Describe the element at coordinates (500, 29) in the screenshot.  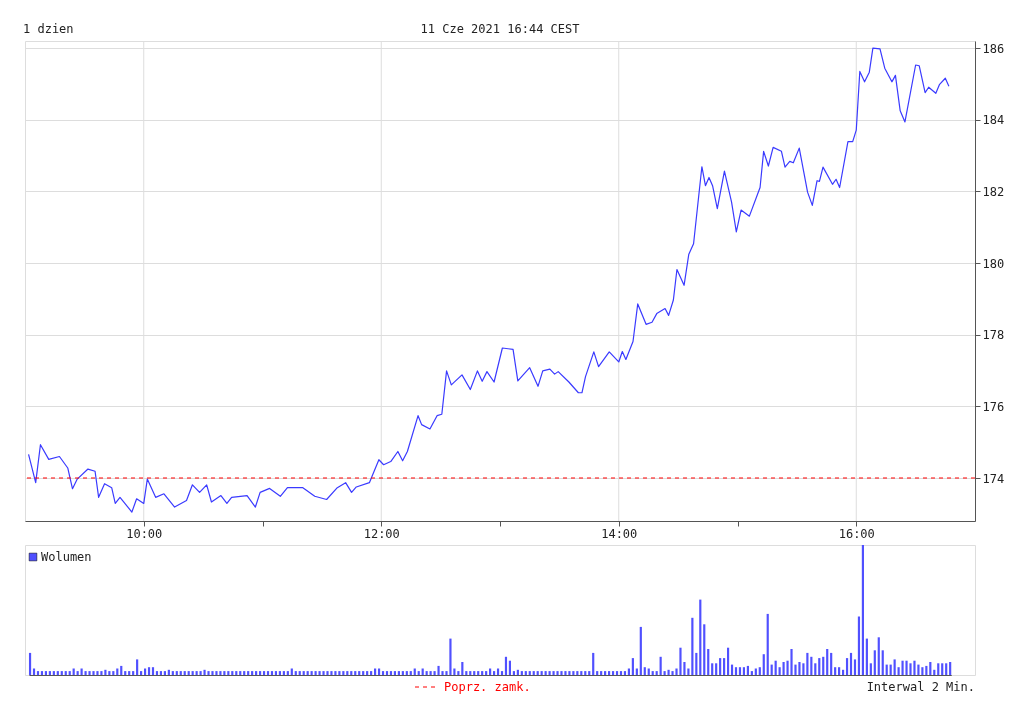
I see `text: 11 Cze 2021 16:44 CEST` at that location.